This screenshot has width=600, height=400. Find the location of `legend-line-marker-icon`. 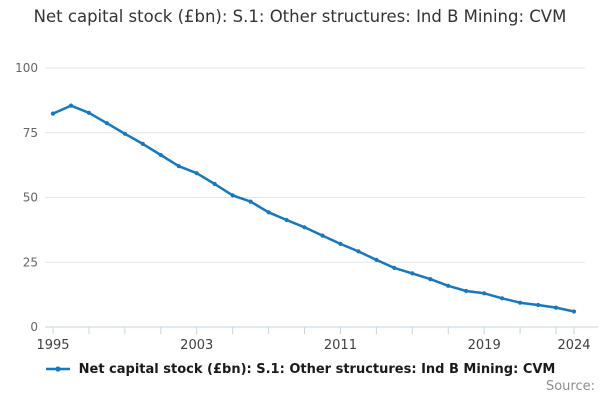

legend-line-marker-icon is located at coordinates (57, 369).